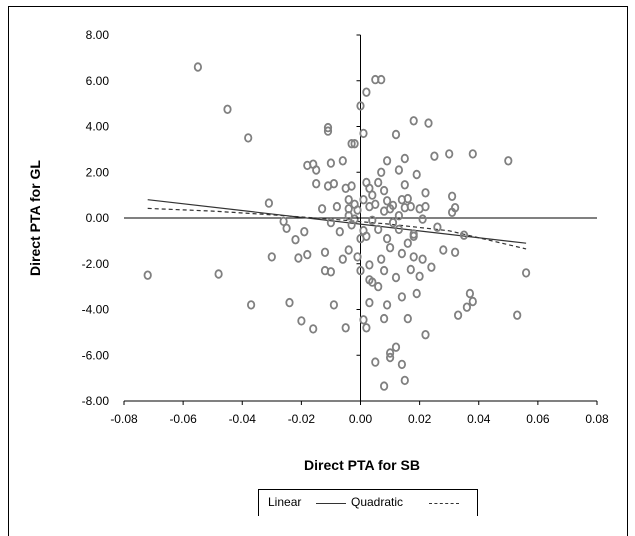 Image resolution: width=635 pixels, height=536 pixels. Describe the element at coordinates (337, 221) in the screenshot. I see `linear-fit-line` at that location.